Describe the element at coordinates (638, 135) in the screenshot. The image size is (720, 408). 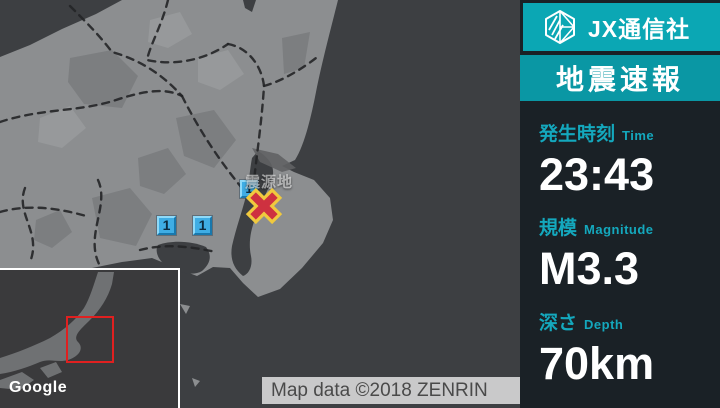
I see `time-label-en: Time` at that location.